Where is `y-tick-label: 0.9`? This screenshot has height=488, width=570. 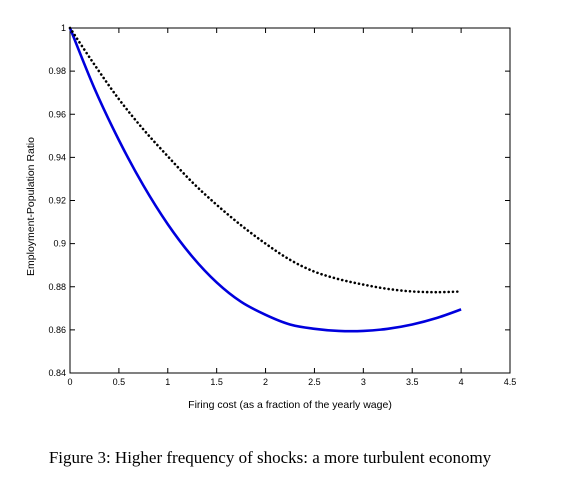 y-tick-label: 0.9 is located at coordinates (59, 244).